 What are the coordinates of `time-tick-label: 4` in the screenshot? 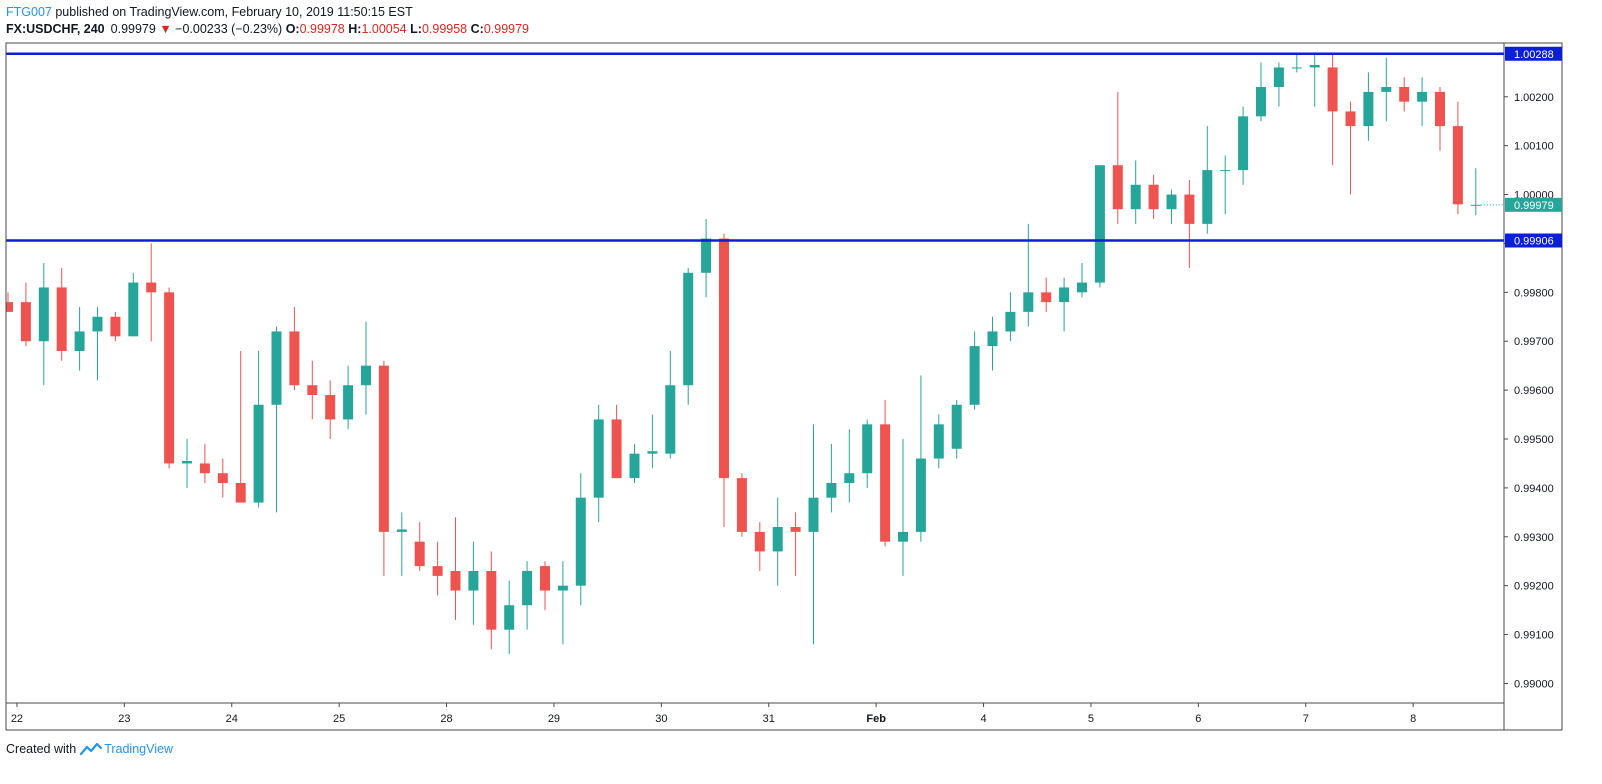 It's located at (983, 719).